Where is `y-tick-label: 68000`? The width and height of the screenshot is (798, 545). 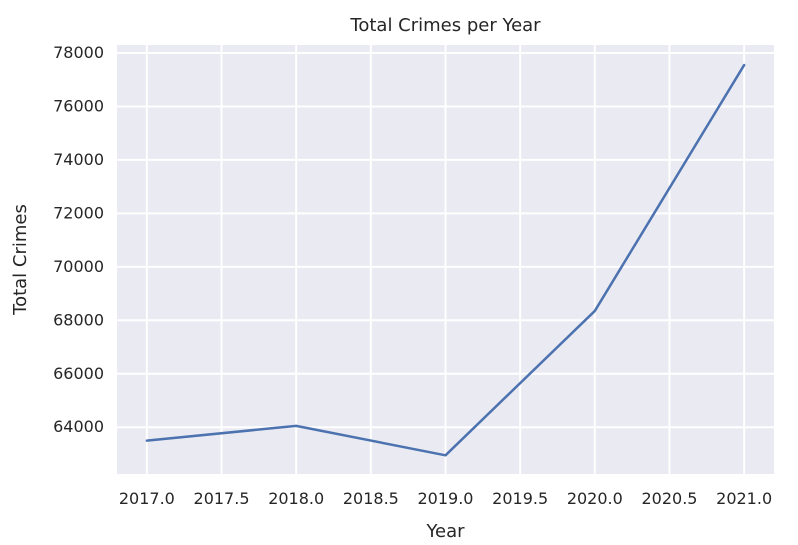
y-tick-label: 68000 is located at coordinates (78, 319).